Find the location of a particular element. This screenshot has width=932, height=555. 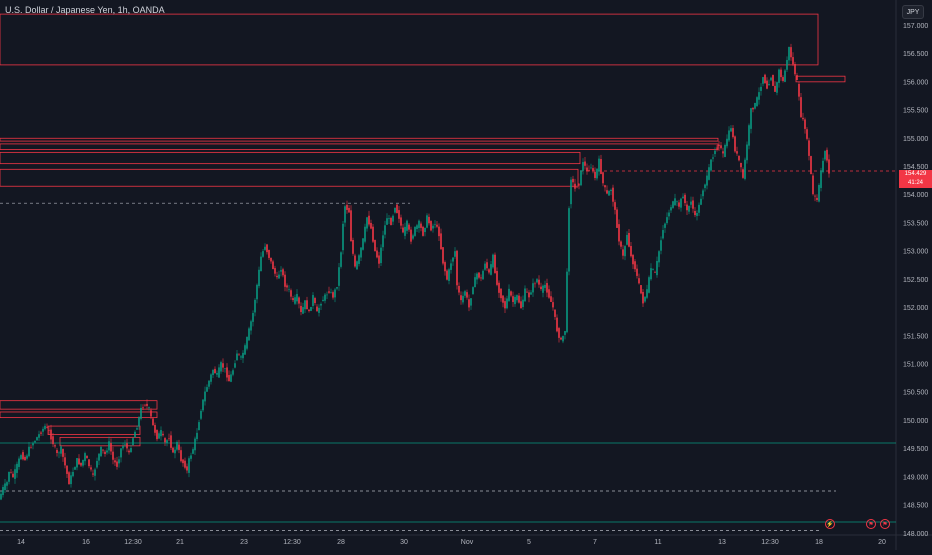

x-tick-label: 13 is located at coordinates (722, 542).